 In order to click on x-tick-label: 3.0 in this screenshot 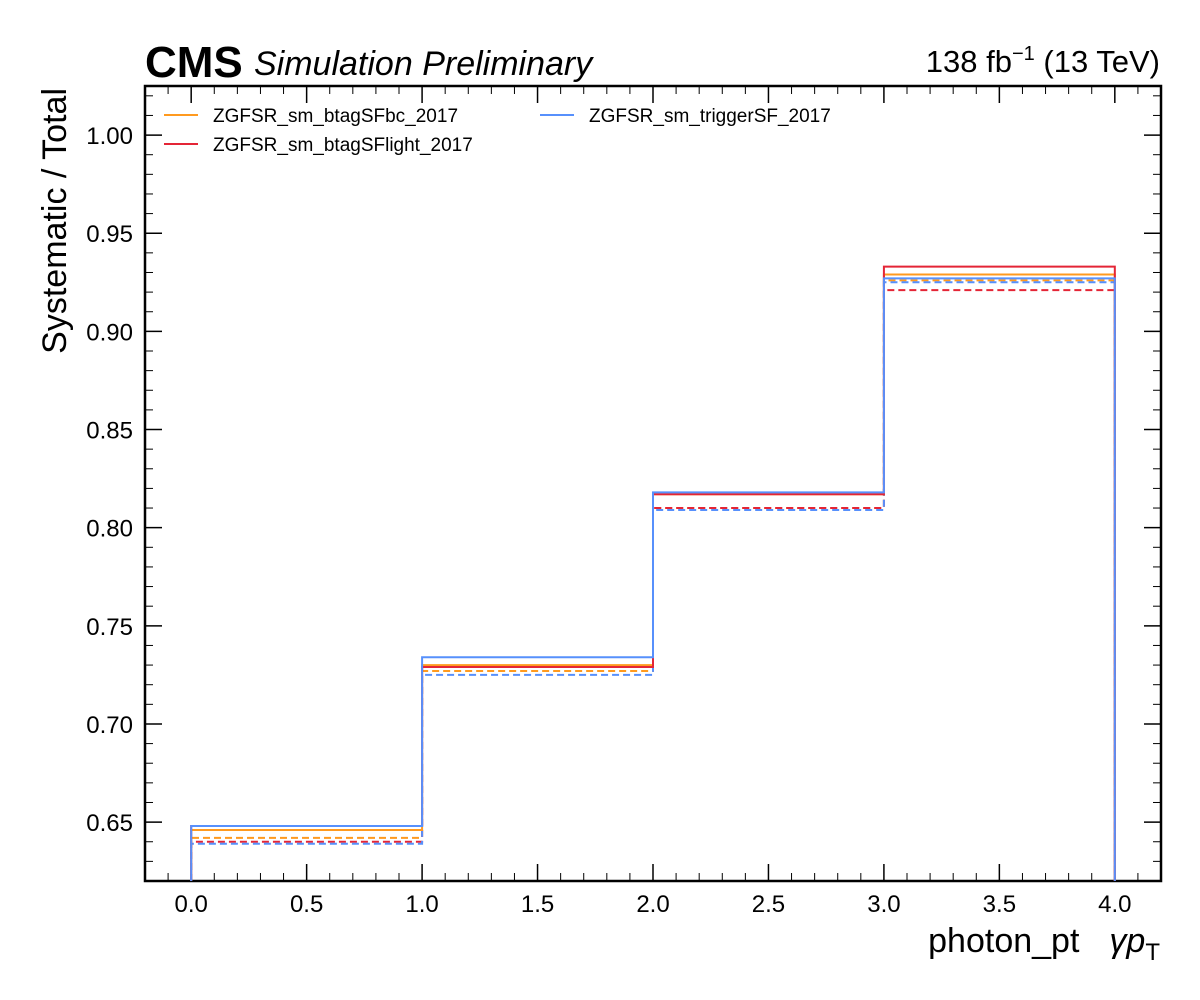, I will do `click(883, 904)`.